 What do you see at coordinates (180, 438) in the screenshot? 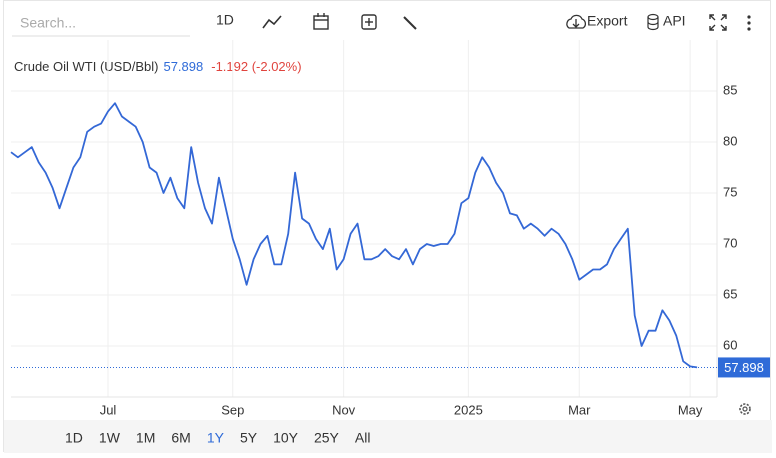
I see `range-button: 6M` at bounding box center [180, 438].